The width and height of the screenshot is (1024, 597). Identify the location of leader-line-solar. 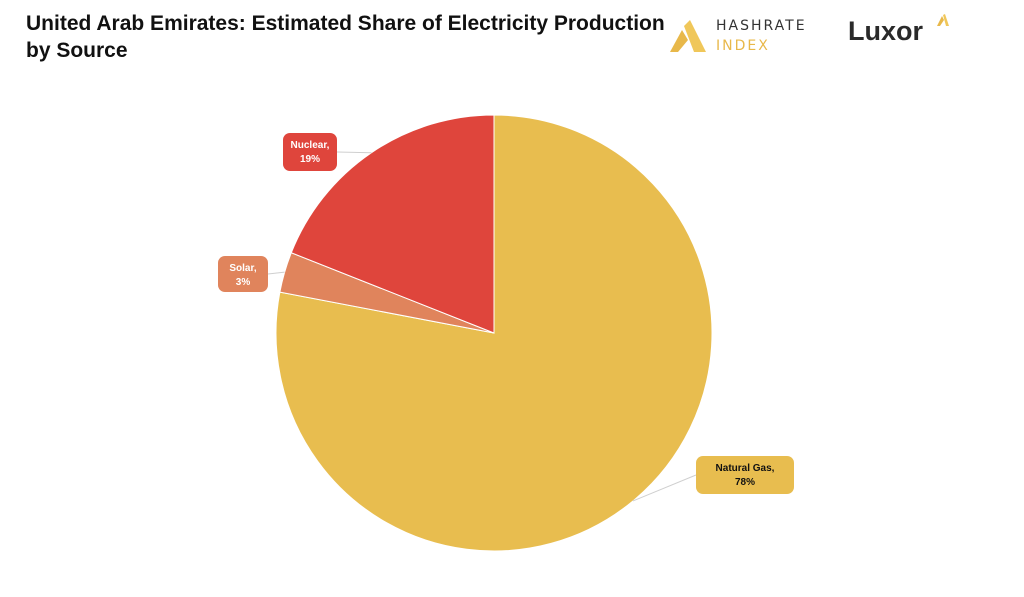
(276, 273).